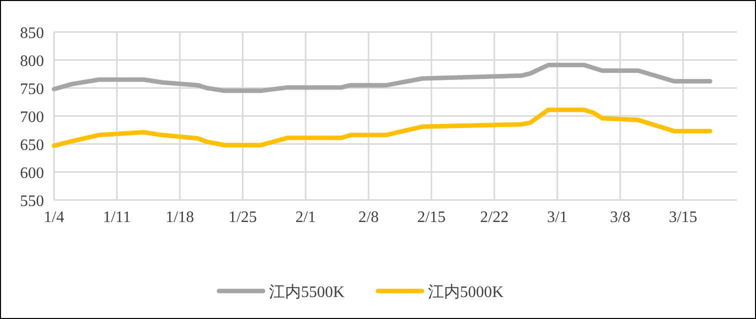 Image resolution: width=756 pixels, height=319 pixels. I want to click on y-tick-label: 800, so click(32, 61).